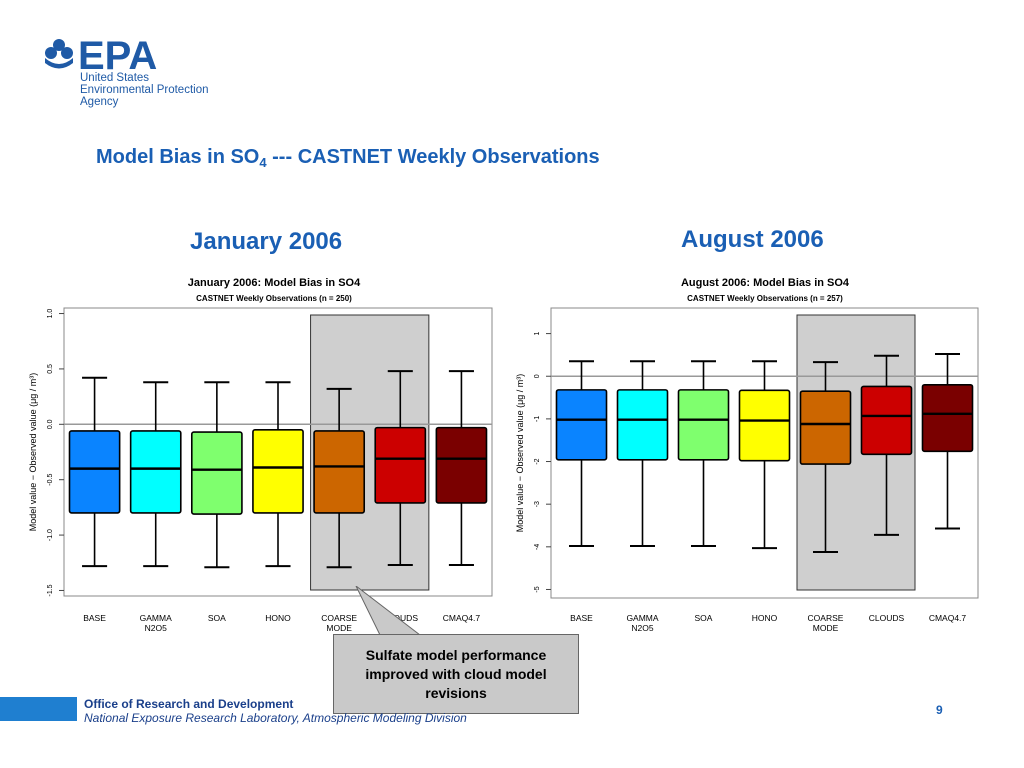 The image size is (1024, 768). What do you see at coordinates (50, 369) in the screenshot?
I see `y-tick-label: 0.5` at bounding box center [50, 369].